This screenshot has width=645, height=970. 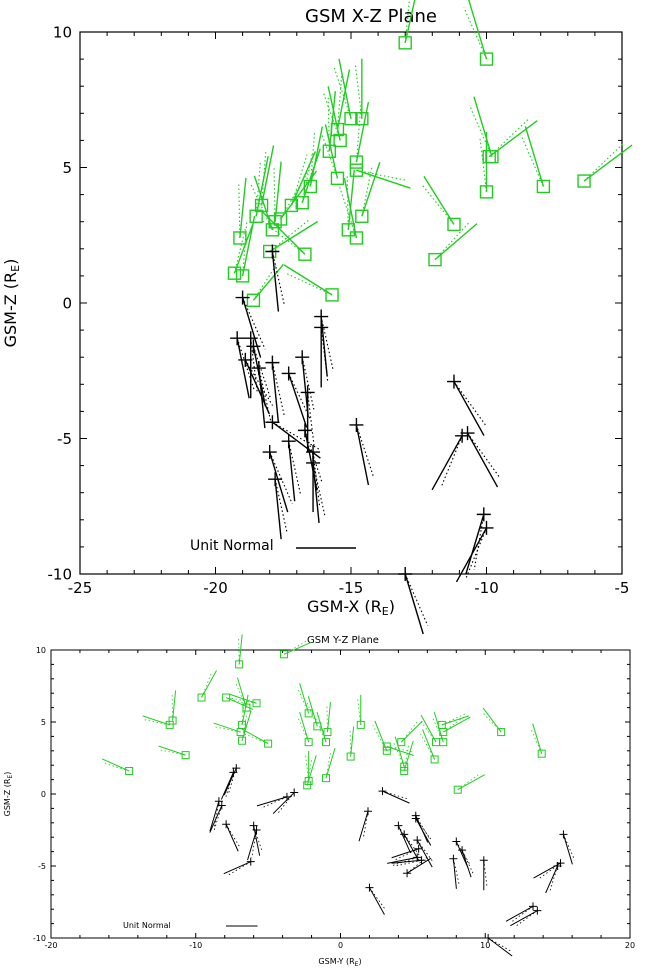 What do you see at coordinates (486, 588) in the screenshot?
I see `xz-x-tick-label: -10` at bounding box center [486, 588].